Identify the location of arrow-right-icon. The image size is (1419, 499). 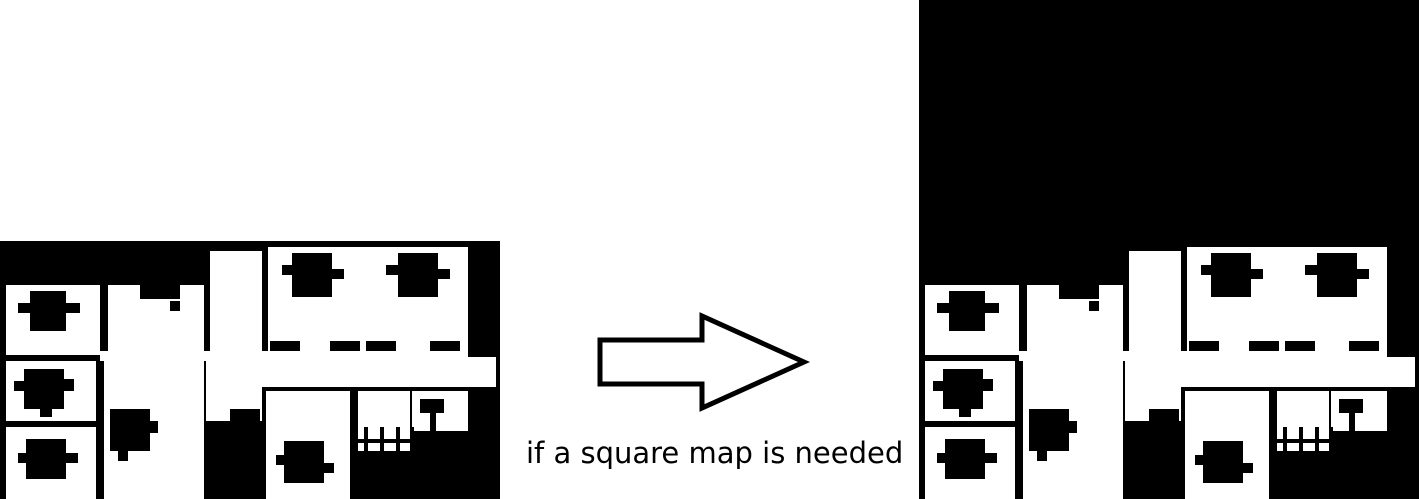
(704, 362).